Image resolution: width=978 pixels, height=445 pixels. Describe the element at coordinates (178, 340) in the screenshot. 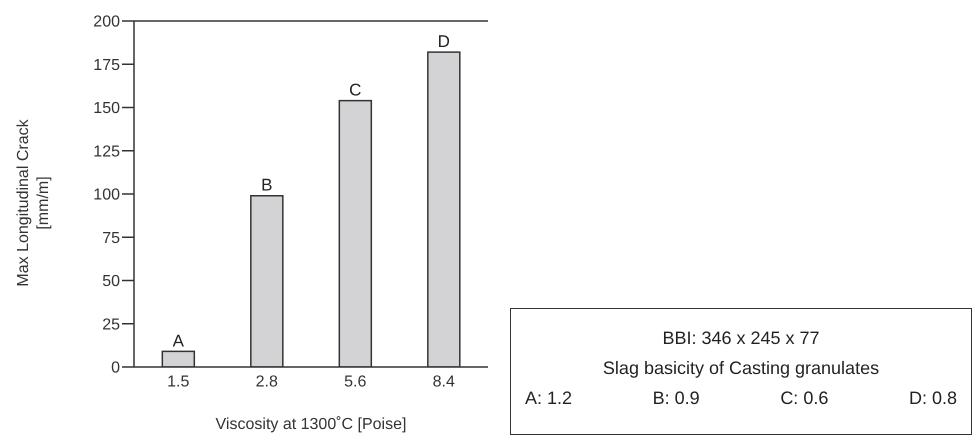

I see `data-label: A` at that location.